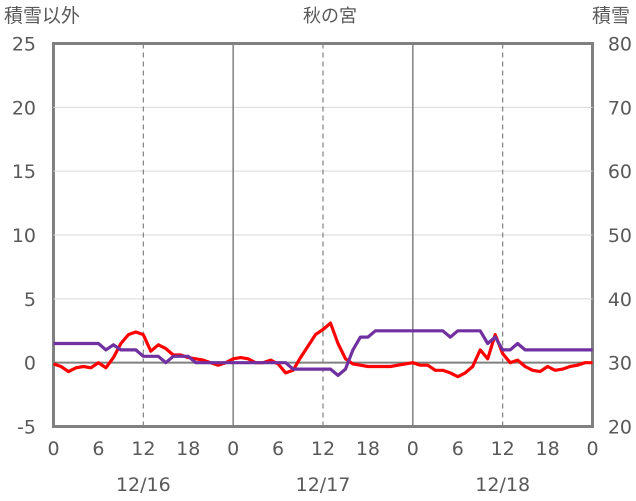 The image size is (636, 501). I want to click on left-tick-label: 5, so click(30, 300).